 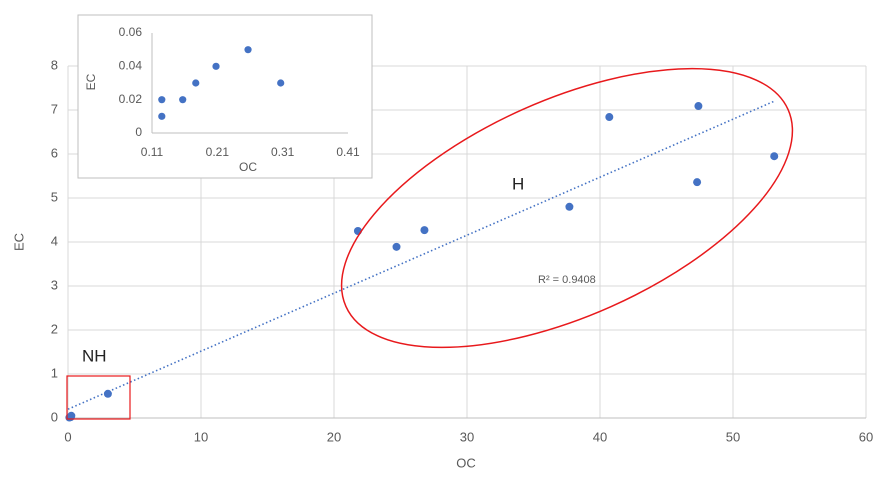 What do you see at coordinates (54, 152) in the screenshot?
I see `y-tick-label: 6` at bounding box center [54, 152].